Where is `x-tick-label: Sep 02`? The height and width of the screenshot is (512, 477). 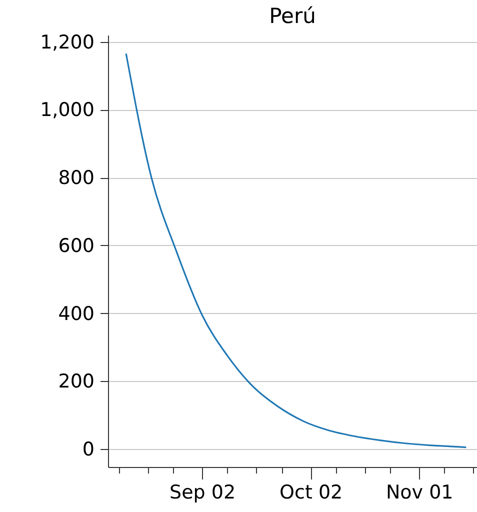
x-tick-label: Sep 02 is located at coordinates (203, 493).